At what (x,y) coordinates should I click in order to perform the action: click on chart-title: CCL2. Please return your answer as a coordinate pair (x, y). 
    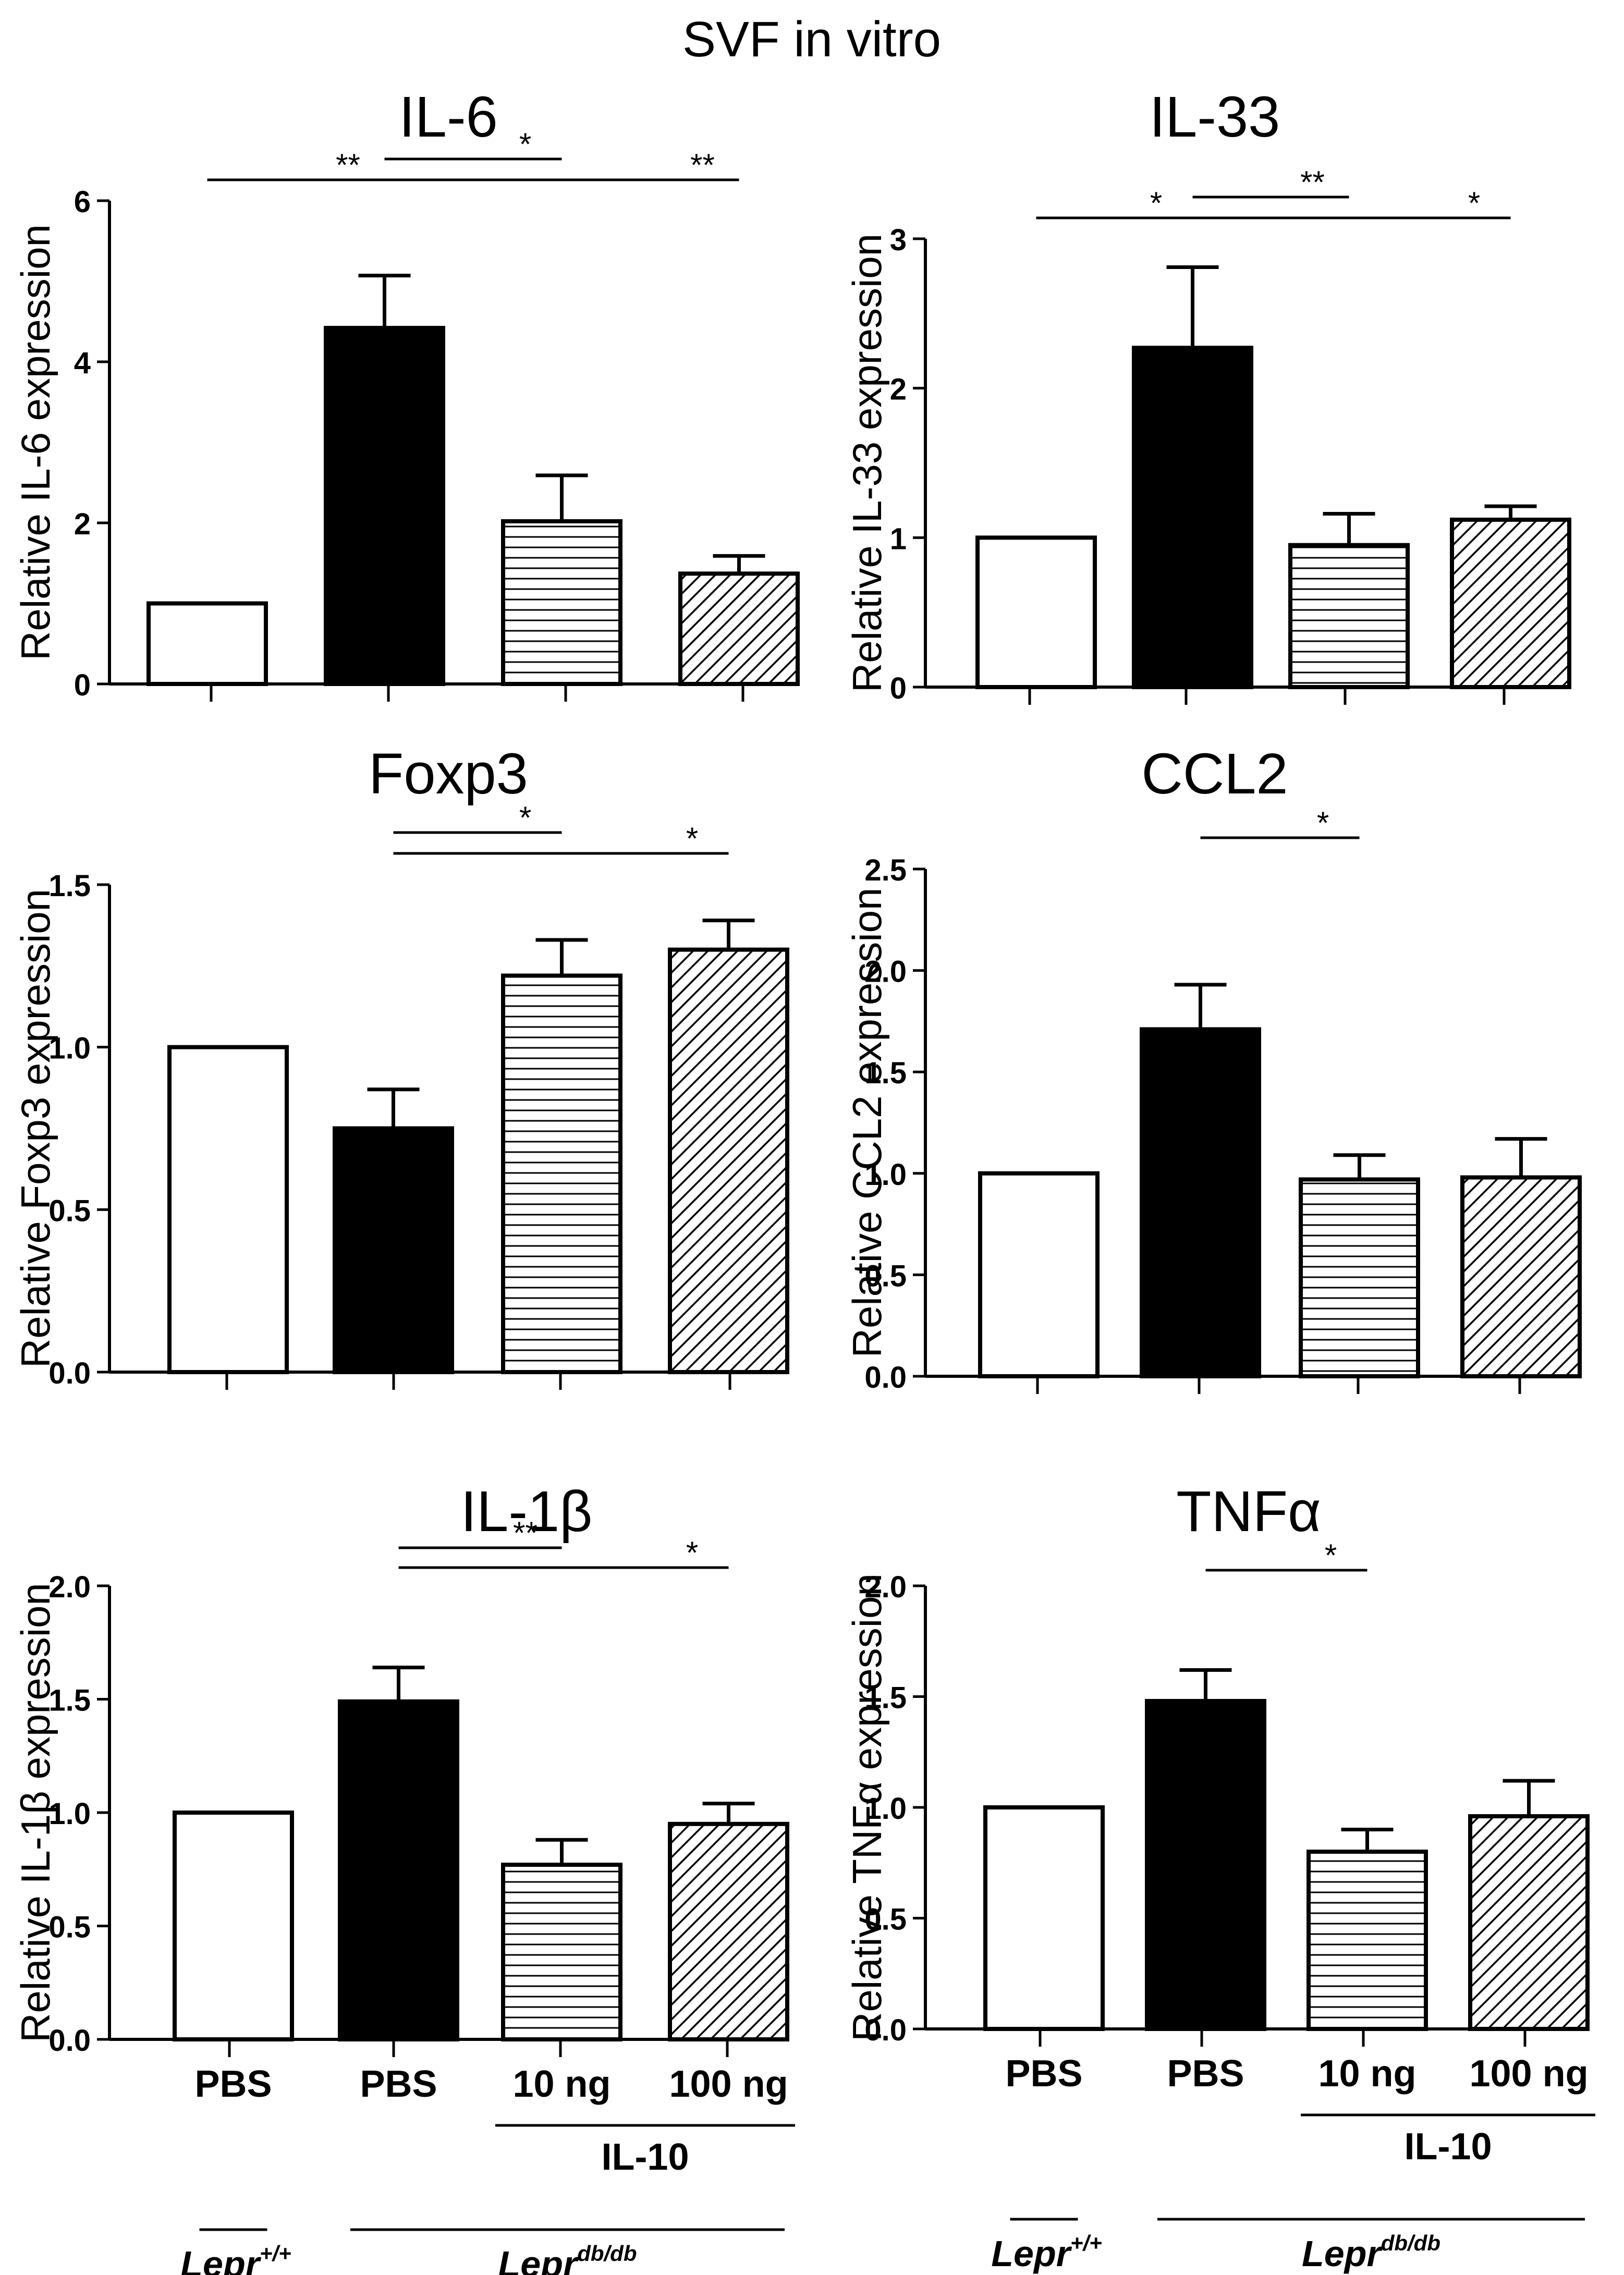
    Looking at the image, I should click on (1214, 774).